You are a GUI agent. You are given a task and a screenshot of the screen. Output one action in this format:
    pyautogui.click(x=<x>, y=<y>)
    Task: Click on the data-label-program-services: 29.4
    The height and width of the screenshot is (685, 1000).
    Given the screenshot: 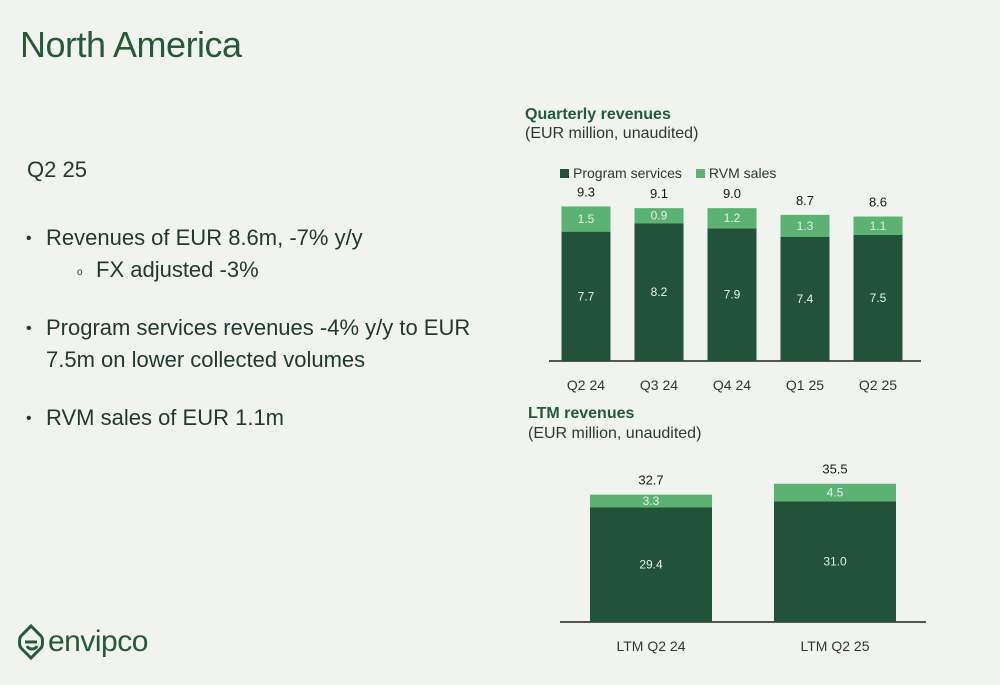 What is the action you would take?
    pyautogui.click(x=651, y=565)
    